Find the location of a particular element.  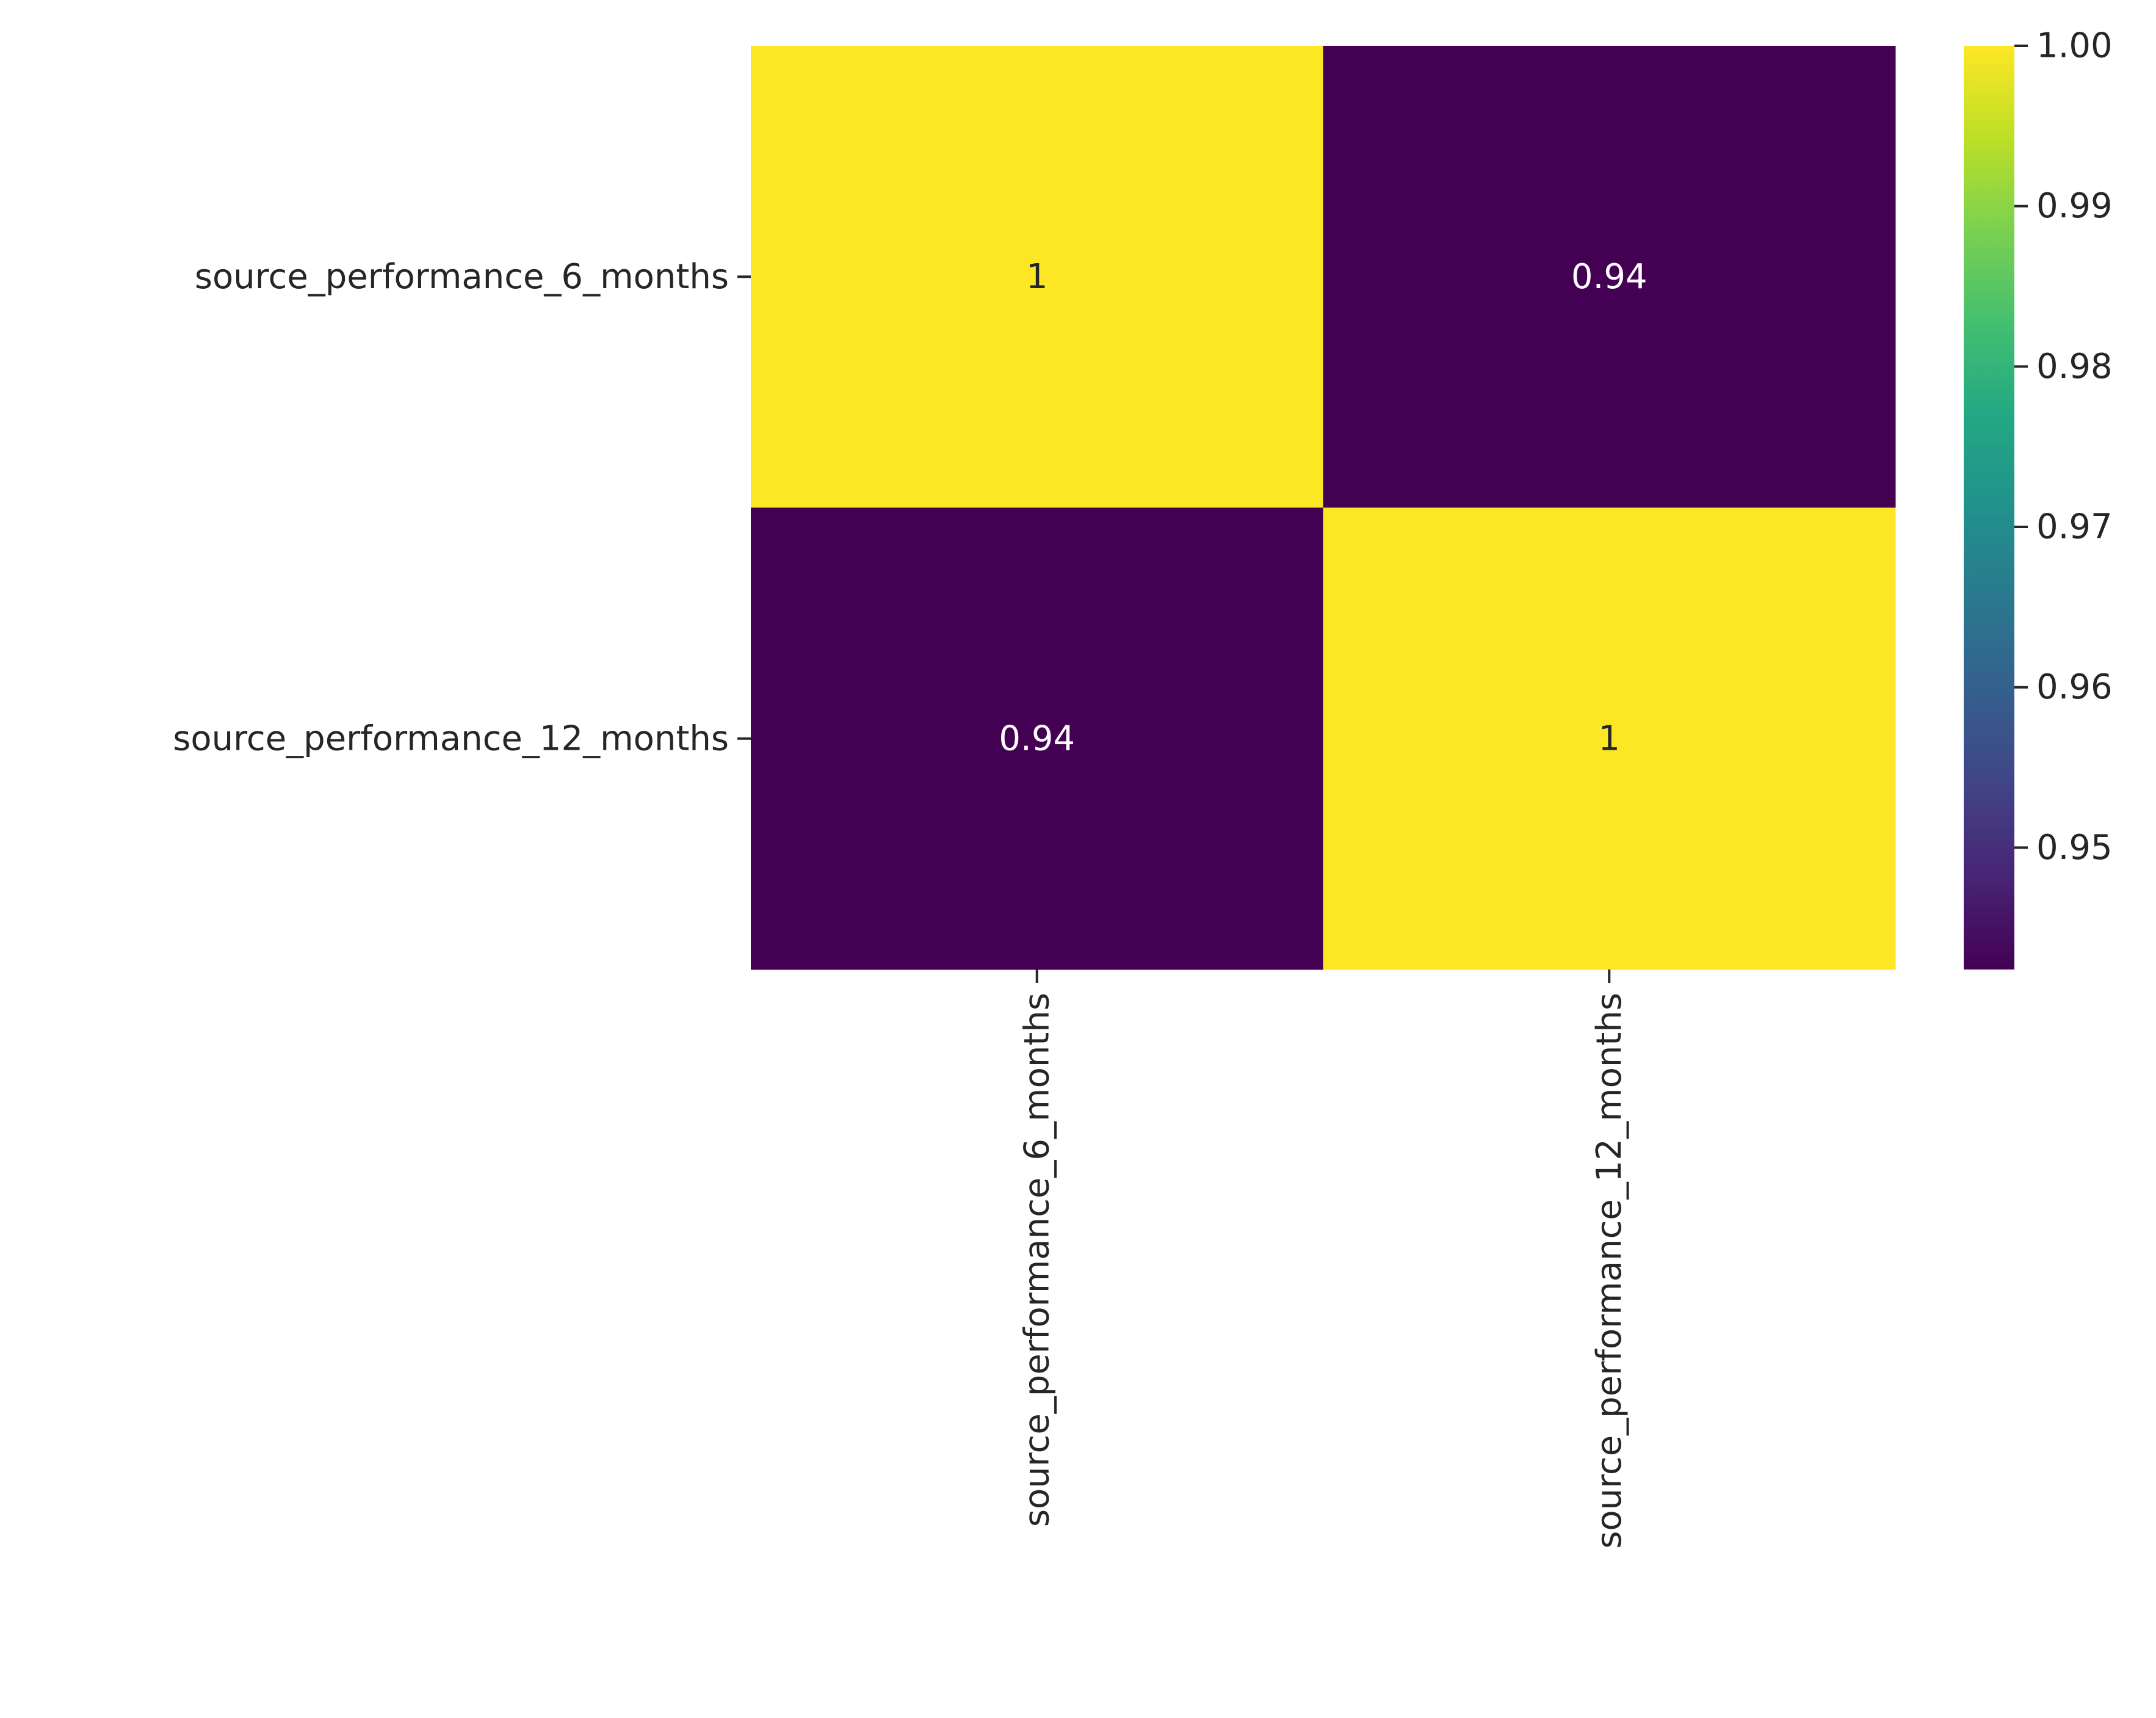

cell-annotations: 1 0.94 0.94 1 is located at coordinates (1323, 508).